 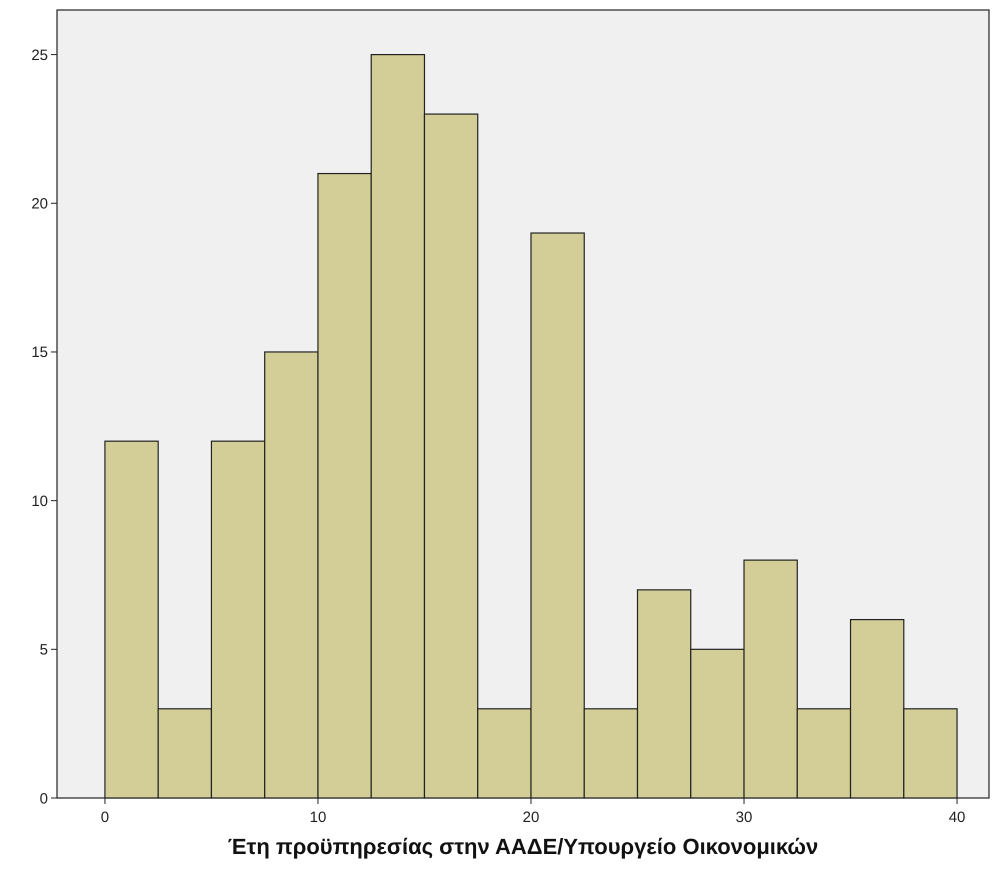 What do you see at coordinates (105, 817) in the screenshot?
I see `x-tick-label: 0` at bounding box center [105, 817].